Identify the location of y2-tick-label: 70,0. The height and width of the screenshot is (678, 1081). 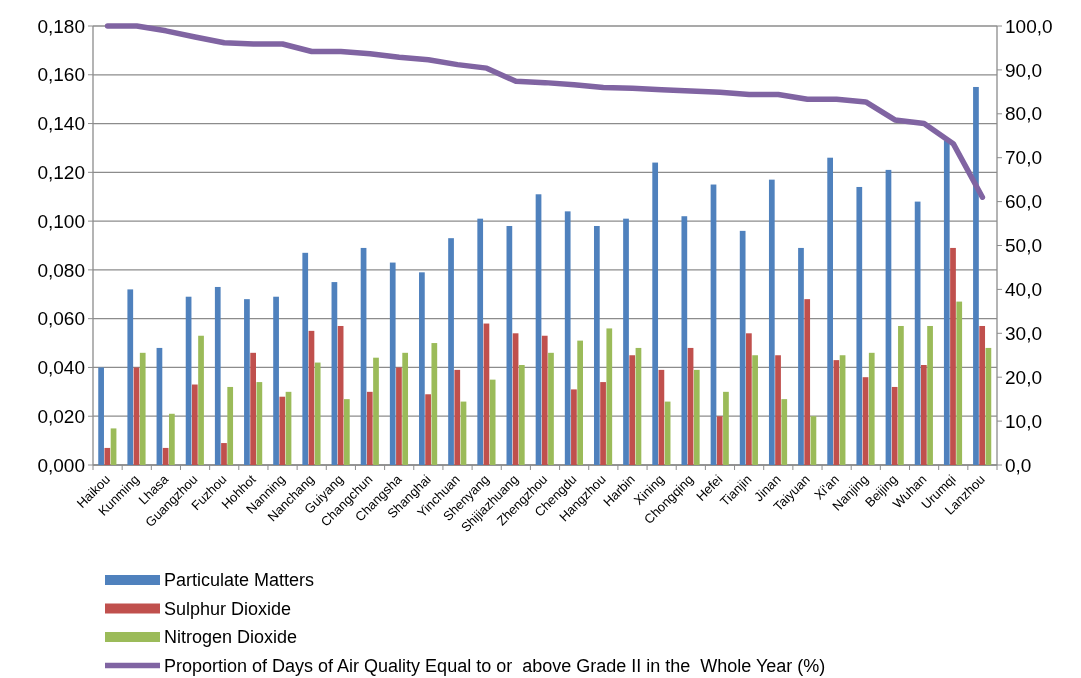
(1023, 158).